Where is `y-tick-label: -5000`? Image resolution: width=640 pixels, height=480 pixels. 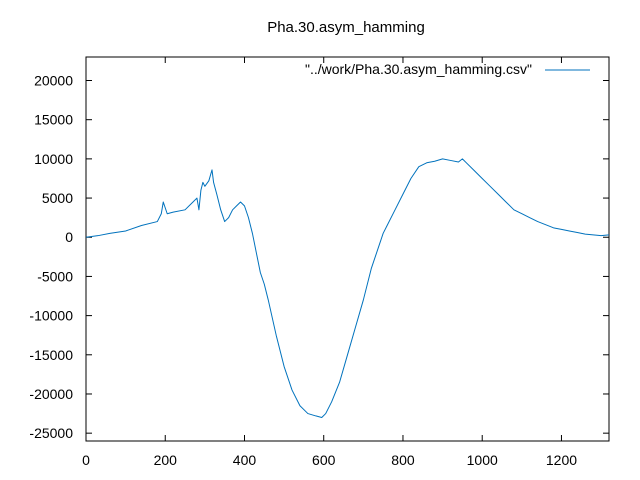 y-tick-label: -5000 is located at coordinates (55, 276).